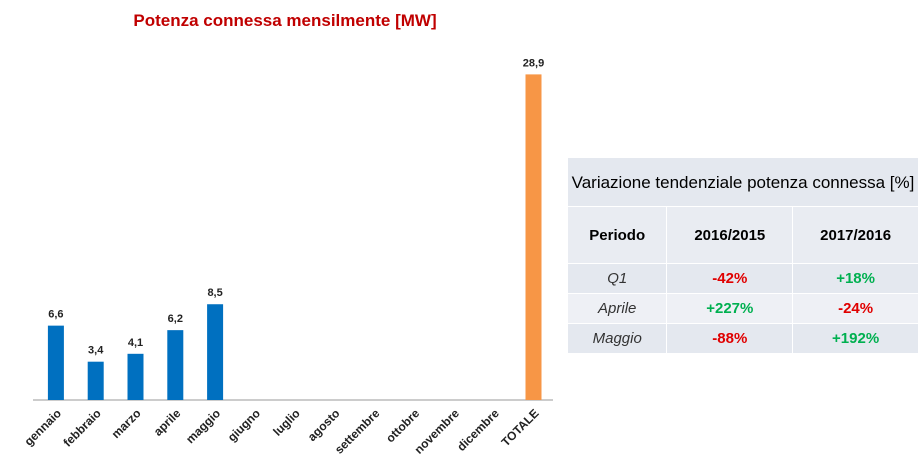 The image size is (924, 469). What do you see at coordinates (96, 351) in the screenshot?
I see `value-label: 3,4` at bounding box center [96, 351].